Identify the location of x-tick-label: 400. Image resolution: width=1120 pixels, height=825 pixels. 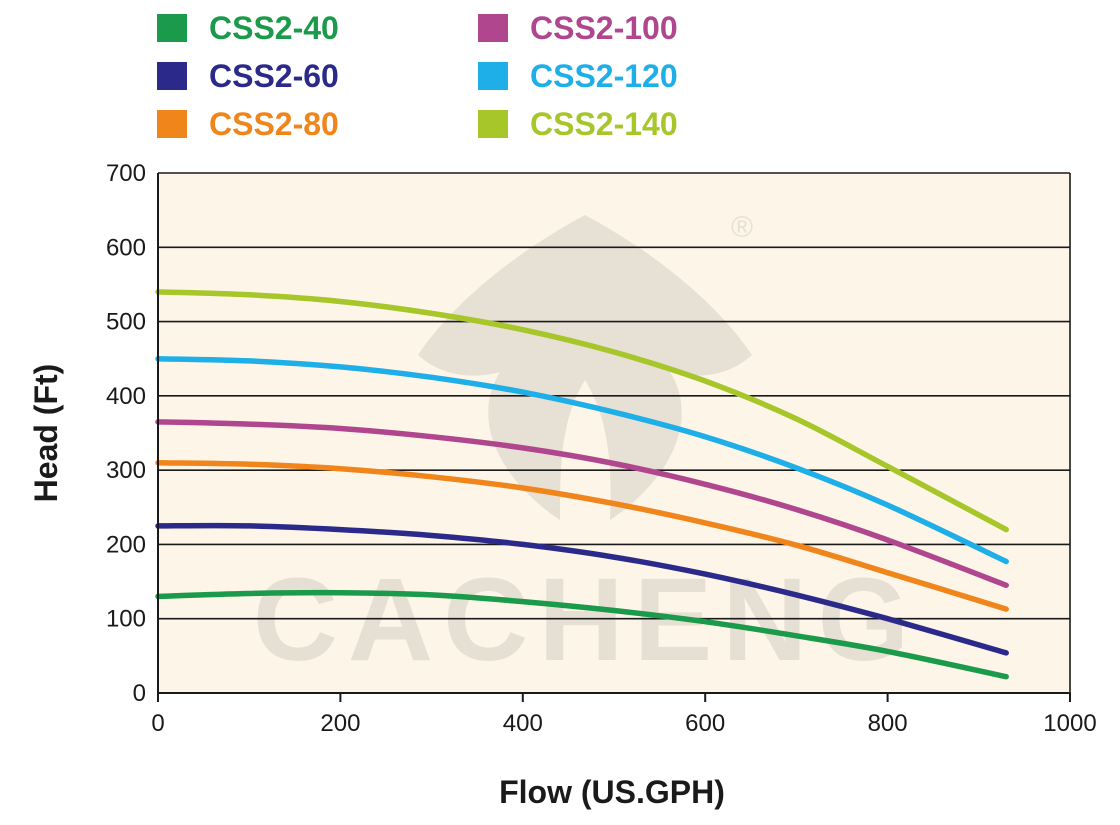
(523, 723).